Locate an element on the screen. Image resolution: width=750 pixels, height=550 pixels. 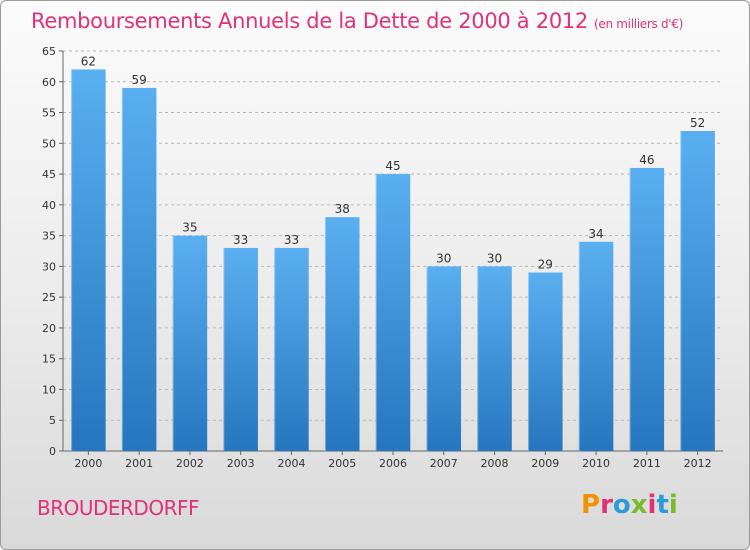
bar-2009 is located at coordinates (545, 361).